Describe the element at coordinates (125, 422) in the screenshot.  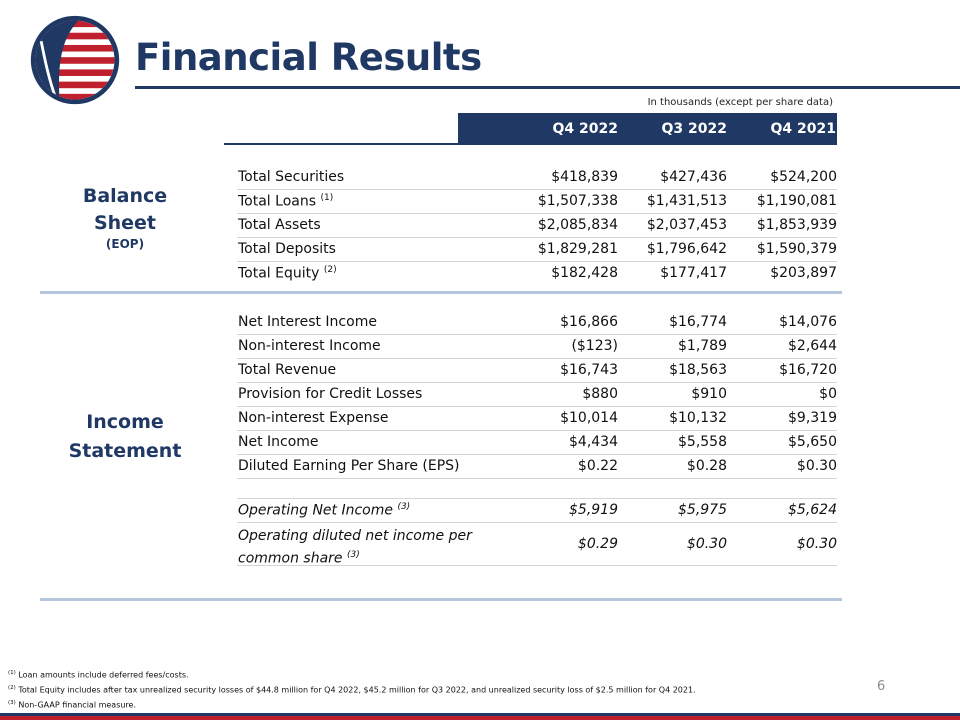
I see `income-statement-label-line1: Income` at that location.